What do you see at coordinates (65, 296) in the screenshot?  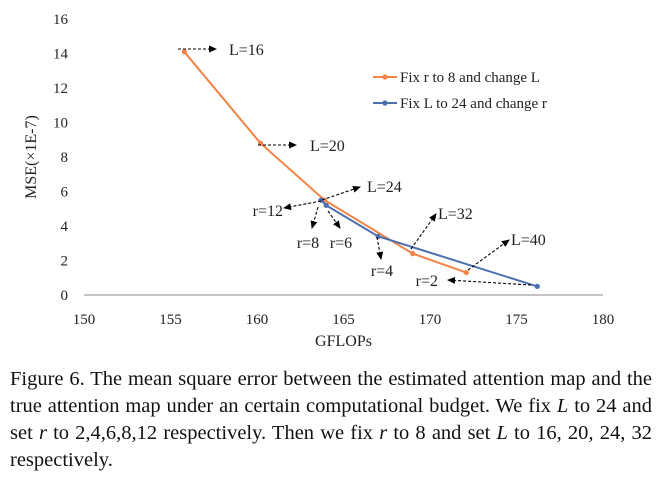 I see `y-tick-label: 0` at bounding box center [65, 296].